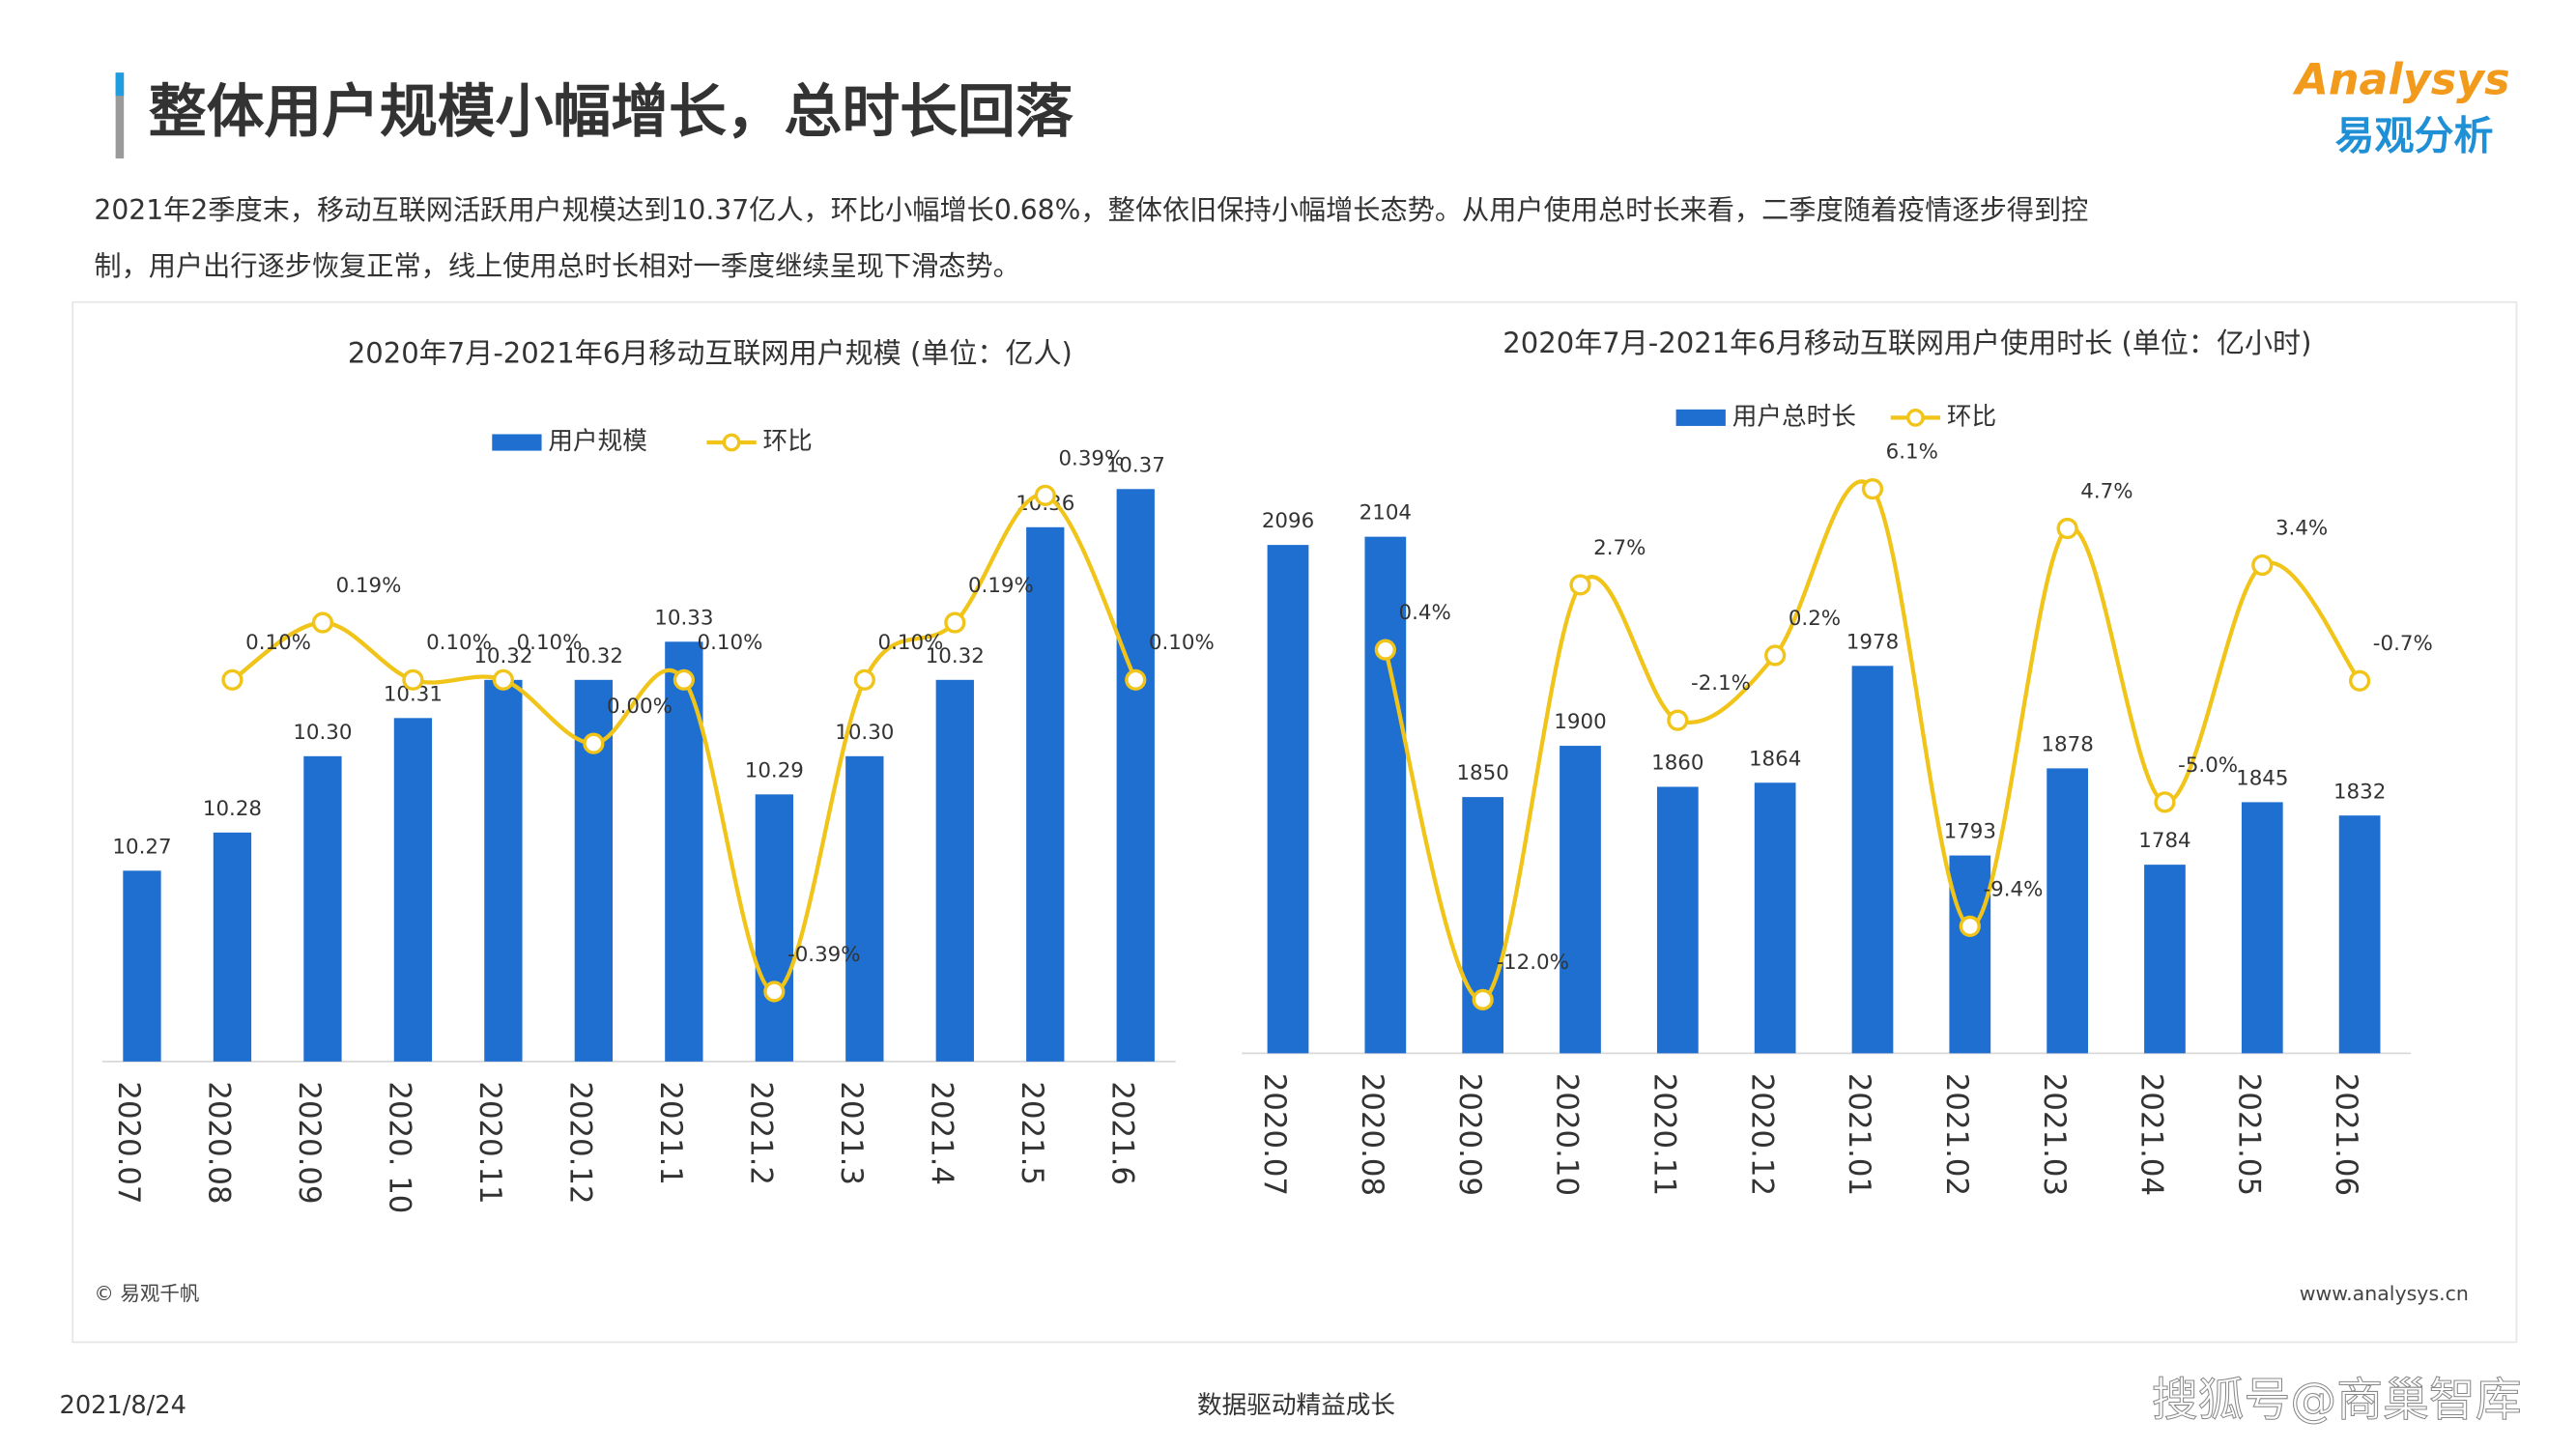  What do you see at coordinates (2208, 765) in the screenshot?
I see `line-value-label: -5.0%` at bounding box center [2208, 765].